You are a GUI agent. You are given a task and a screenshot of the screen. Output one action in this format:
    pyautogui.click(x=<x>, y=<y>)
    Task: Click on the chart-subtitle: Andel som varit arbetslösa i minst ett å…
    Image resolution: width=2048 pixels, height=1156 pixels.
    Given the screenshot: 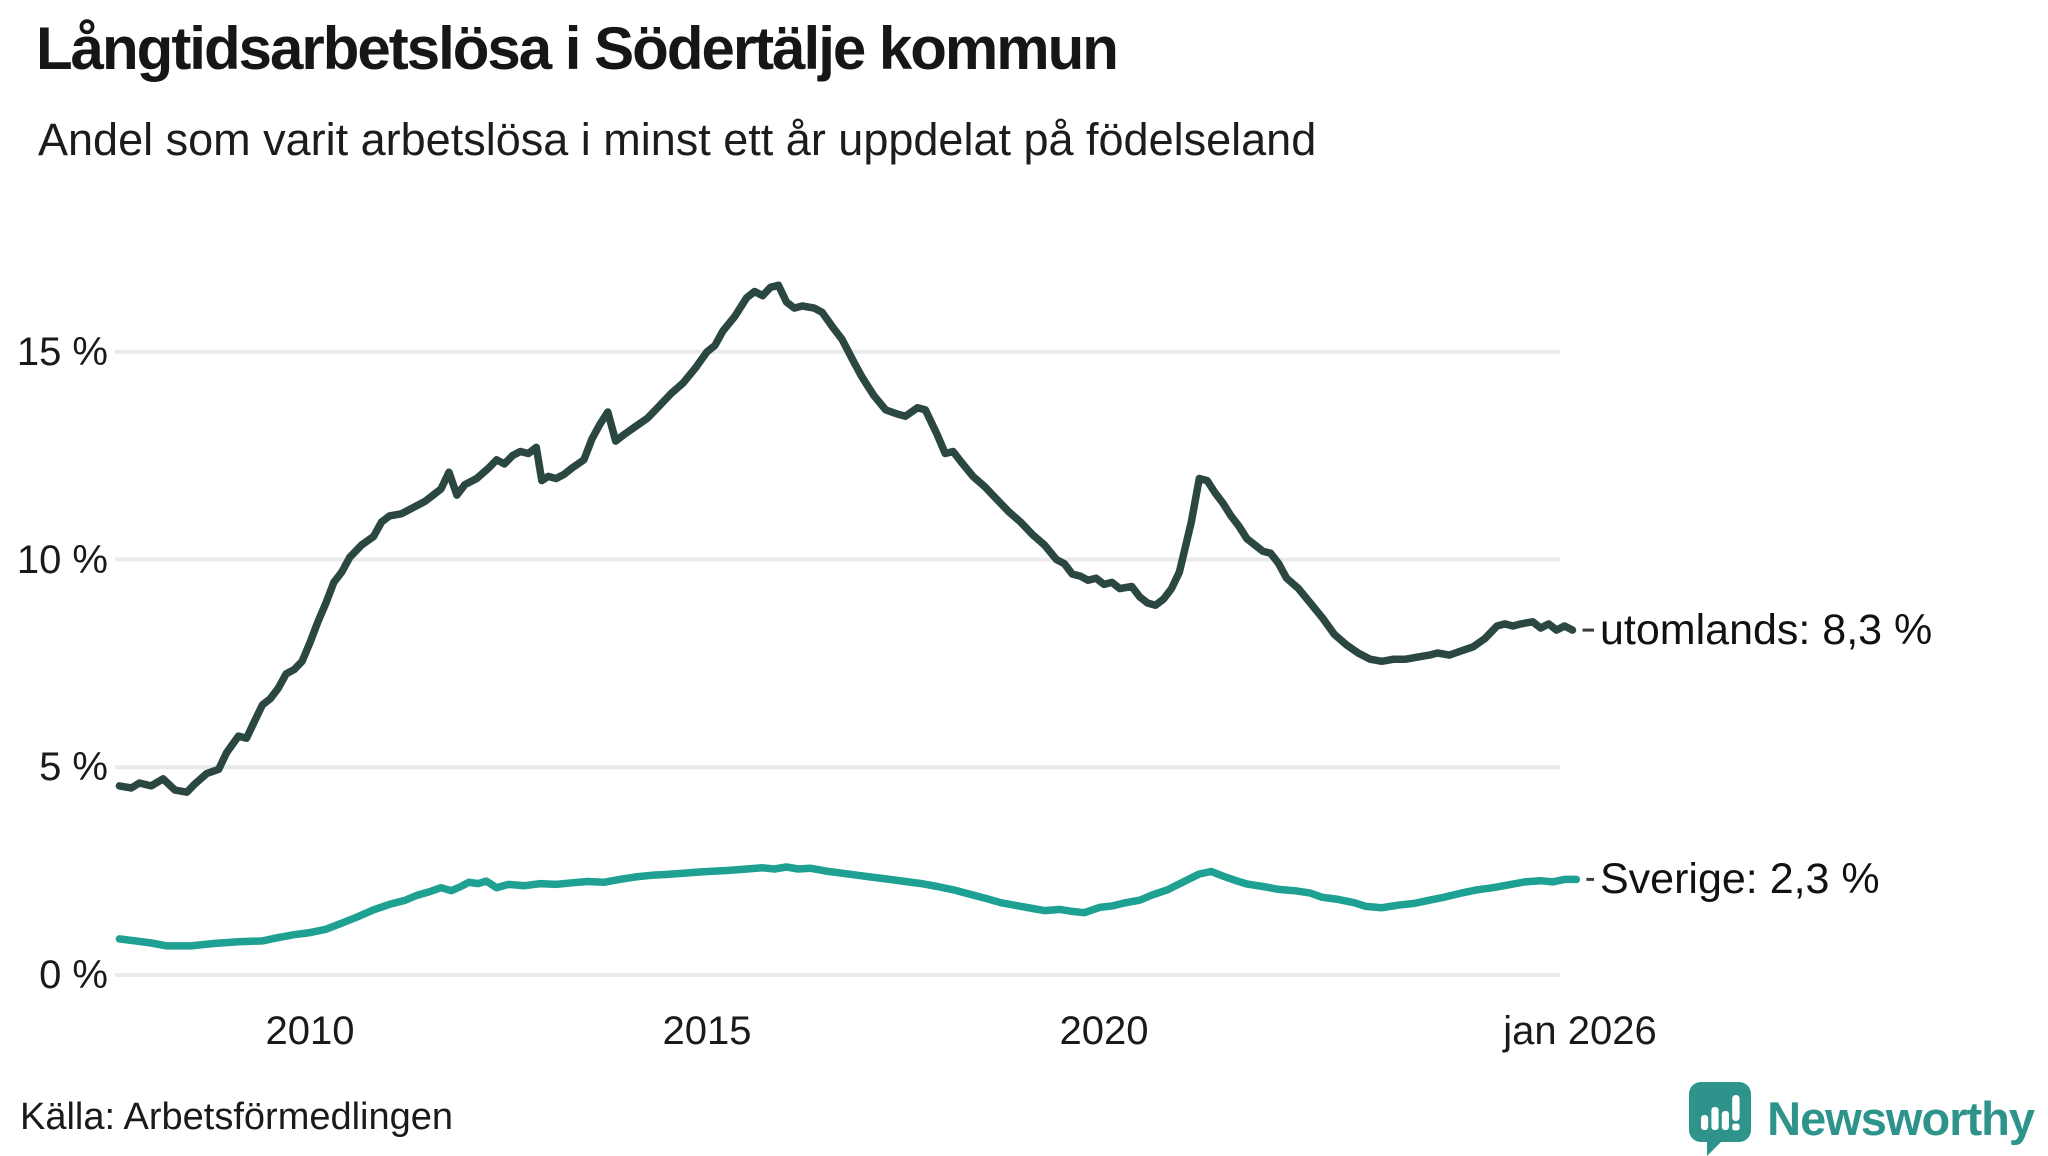 What is the action you would take?
    pyautogui.click(x=677, y=139)
    